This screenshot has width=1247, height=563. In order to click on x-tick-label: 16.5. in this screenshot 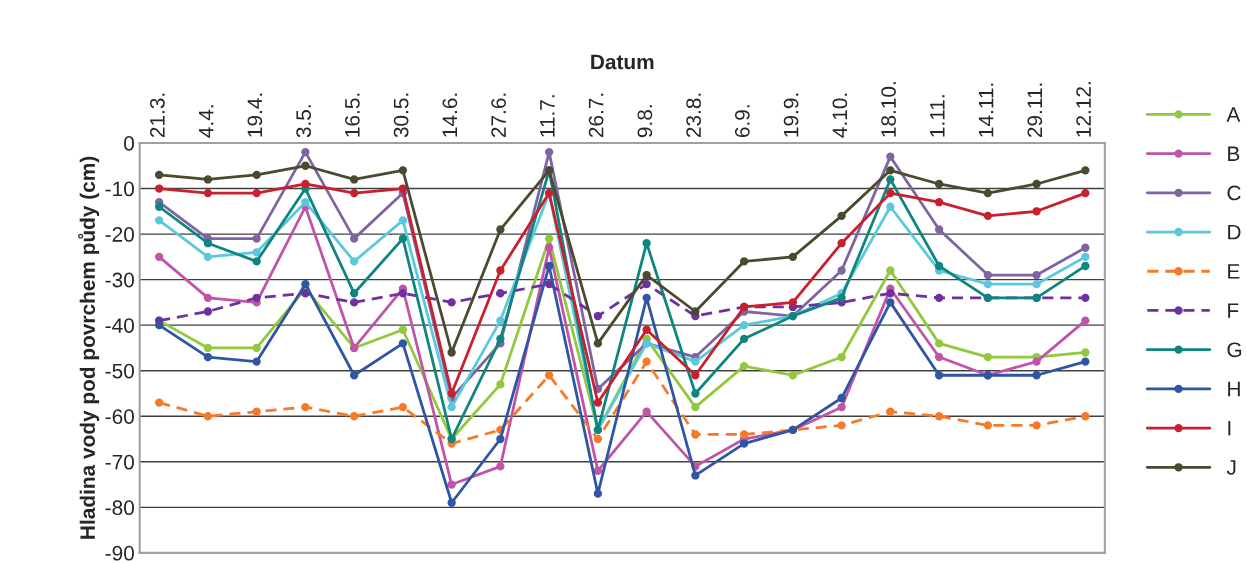, I will do `click(352, 115)`.